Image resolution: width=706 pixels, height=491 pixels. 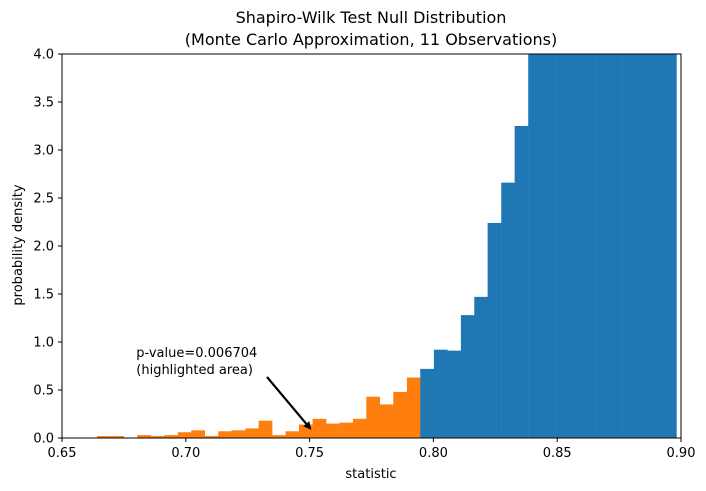 What do you see at coordinates (43, 247) in the screenshot?
I see `y-tick-label: 2.0` at bounding box center [43, 247].